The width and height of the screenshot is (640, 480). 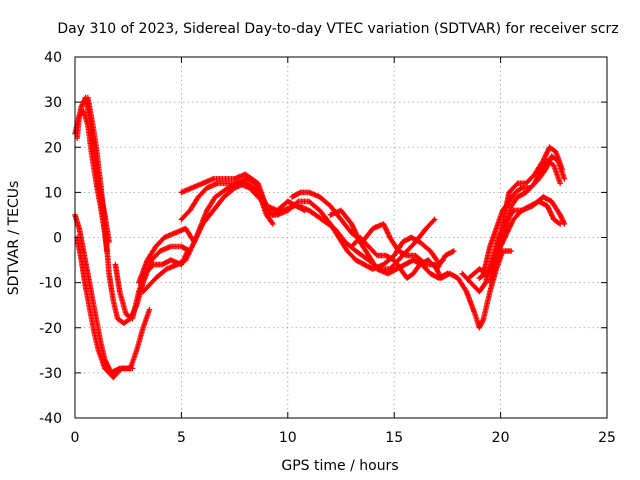 What do you see at coordinates (75, 438) in the screenshot?
I see `x-tick-label: 0` at bounding box center [75, 438].